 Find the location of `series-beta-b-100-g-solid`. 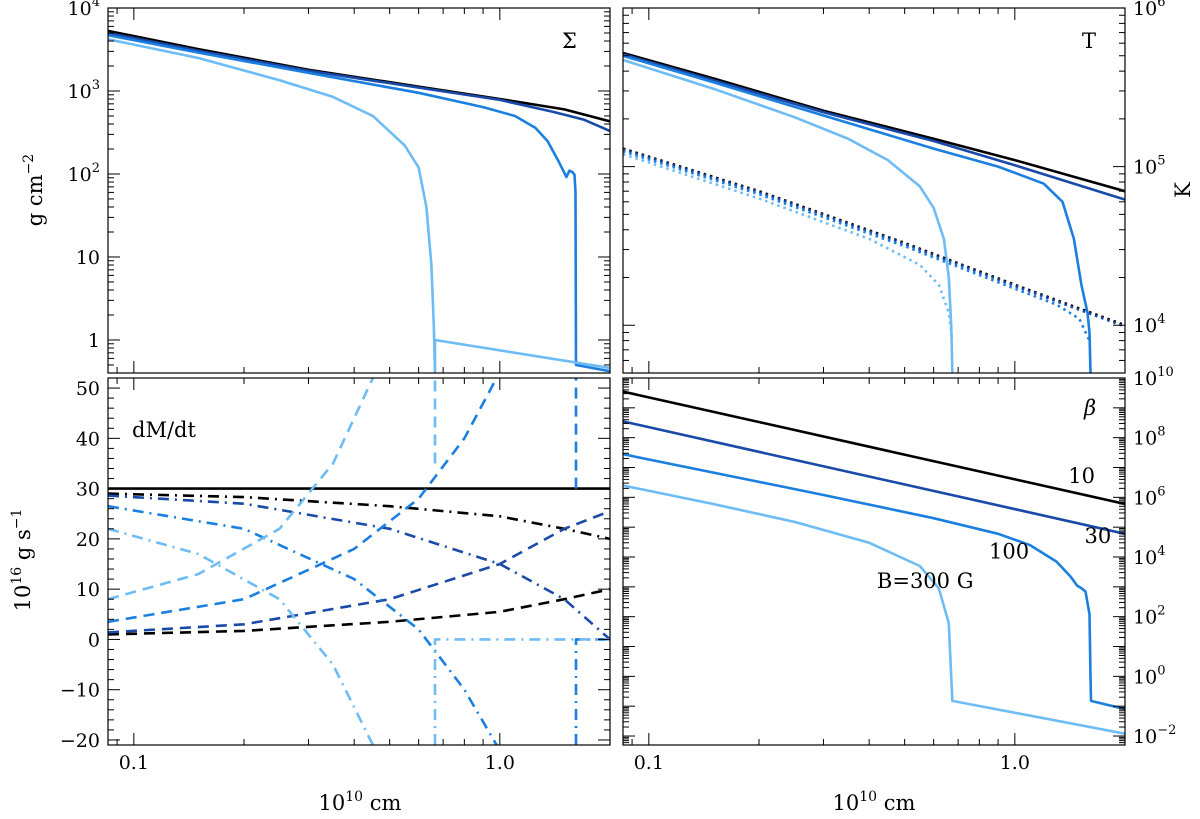

series-beta-b-100-g-solid is located at coordinates (874, 581).